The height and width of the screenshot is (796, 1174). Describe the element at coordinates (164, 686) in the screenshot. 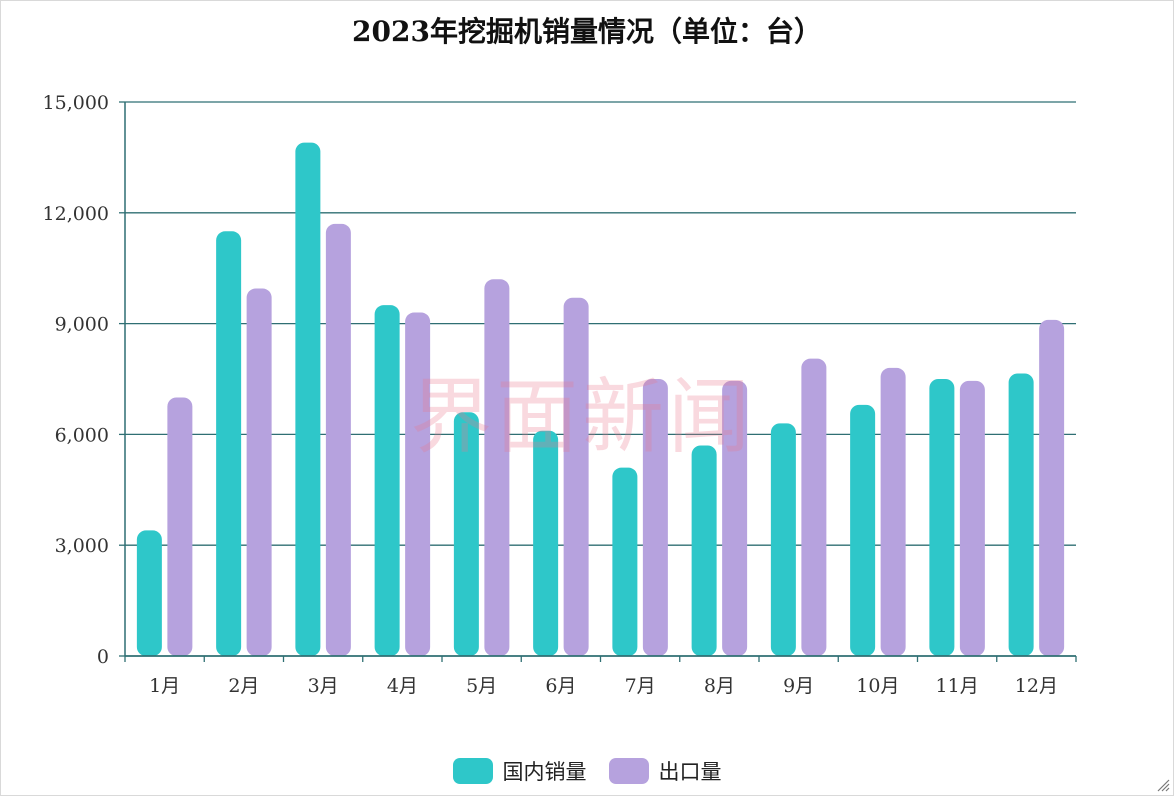

I see `x-tick-label: 1月` at that location.